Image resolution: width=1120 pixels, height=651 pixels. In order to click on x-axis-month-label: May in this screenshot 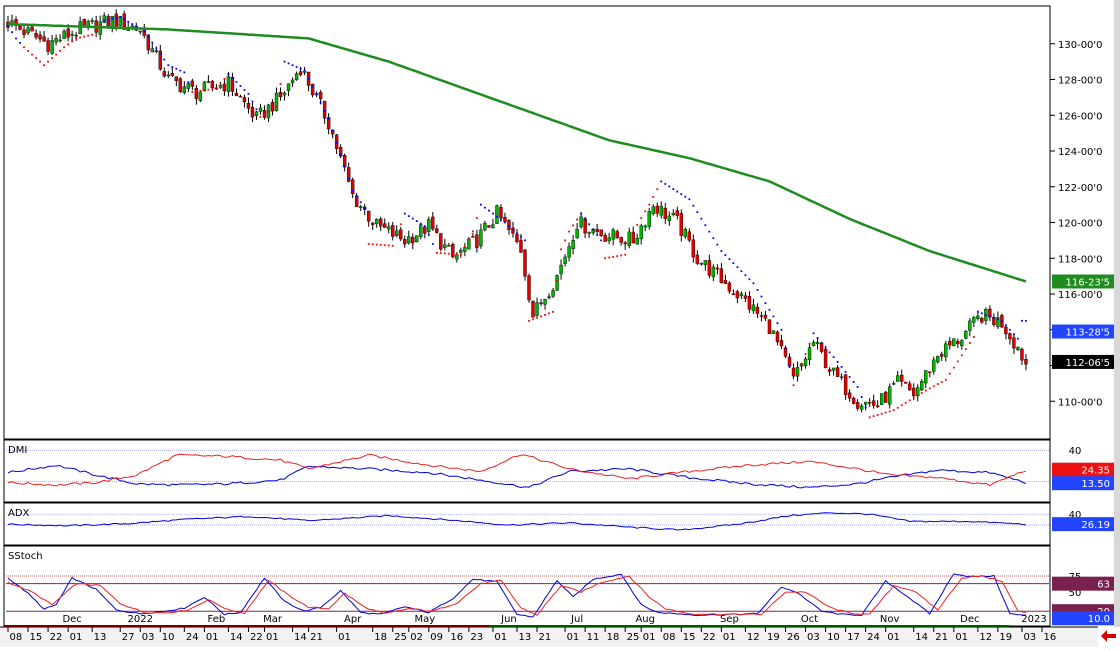, I will do `click(424, 619)`.